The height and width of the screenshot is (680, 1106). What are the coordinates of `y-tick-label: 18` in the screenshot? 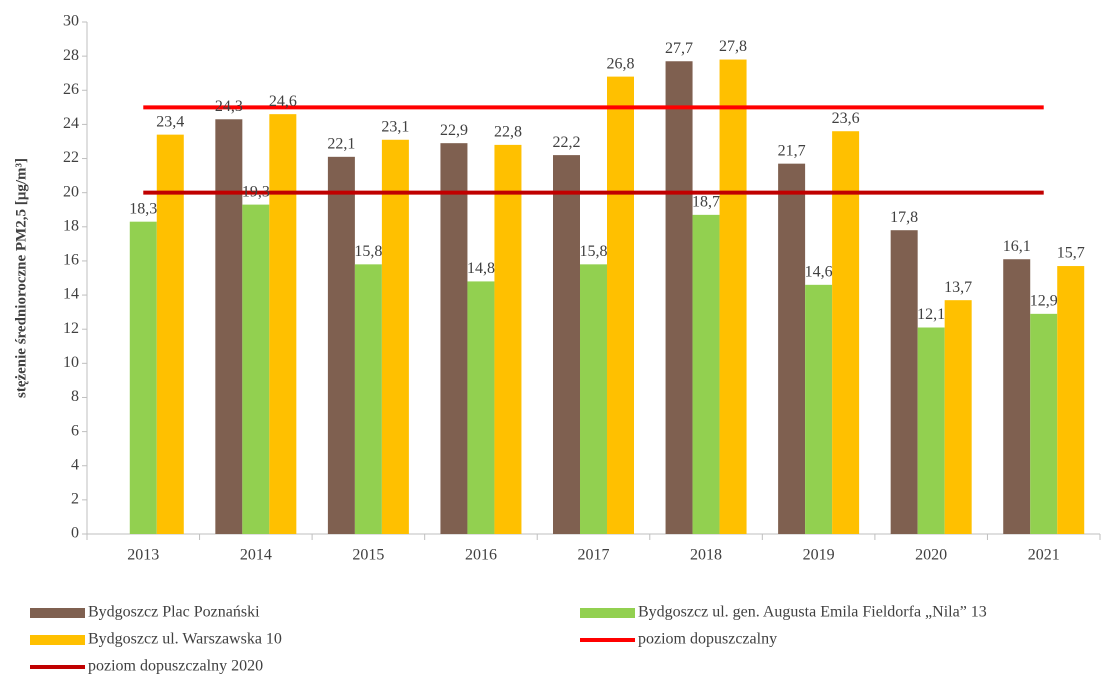 It's located at (71, 225).